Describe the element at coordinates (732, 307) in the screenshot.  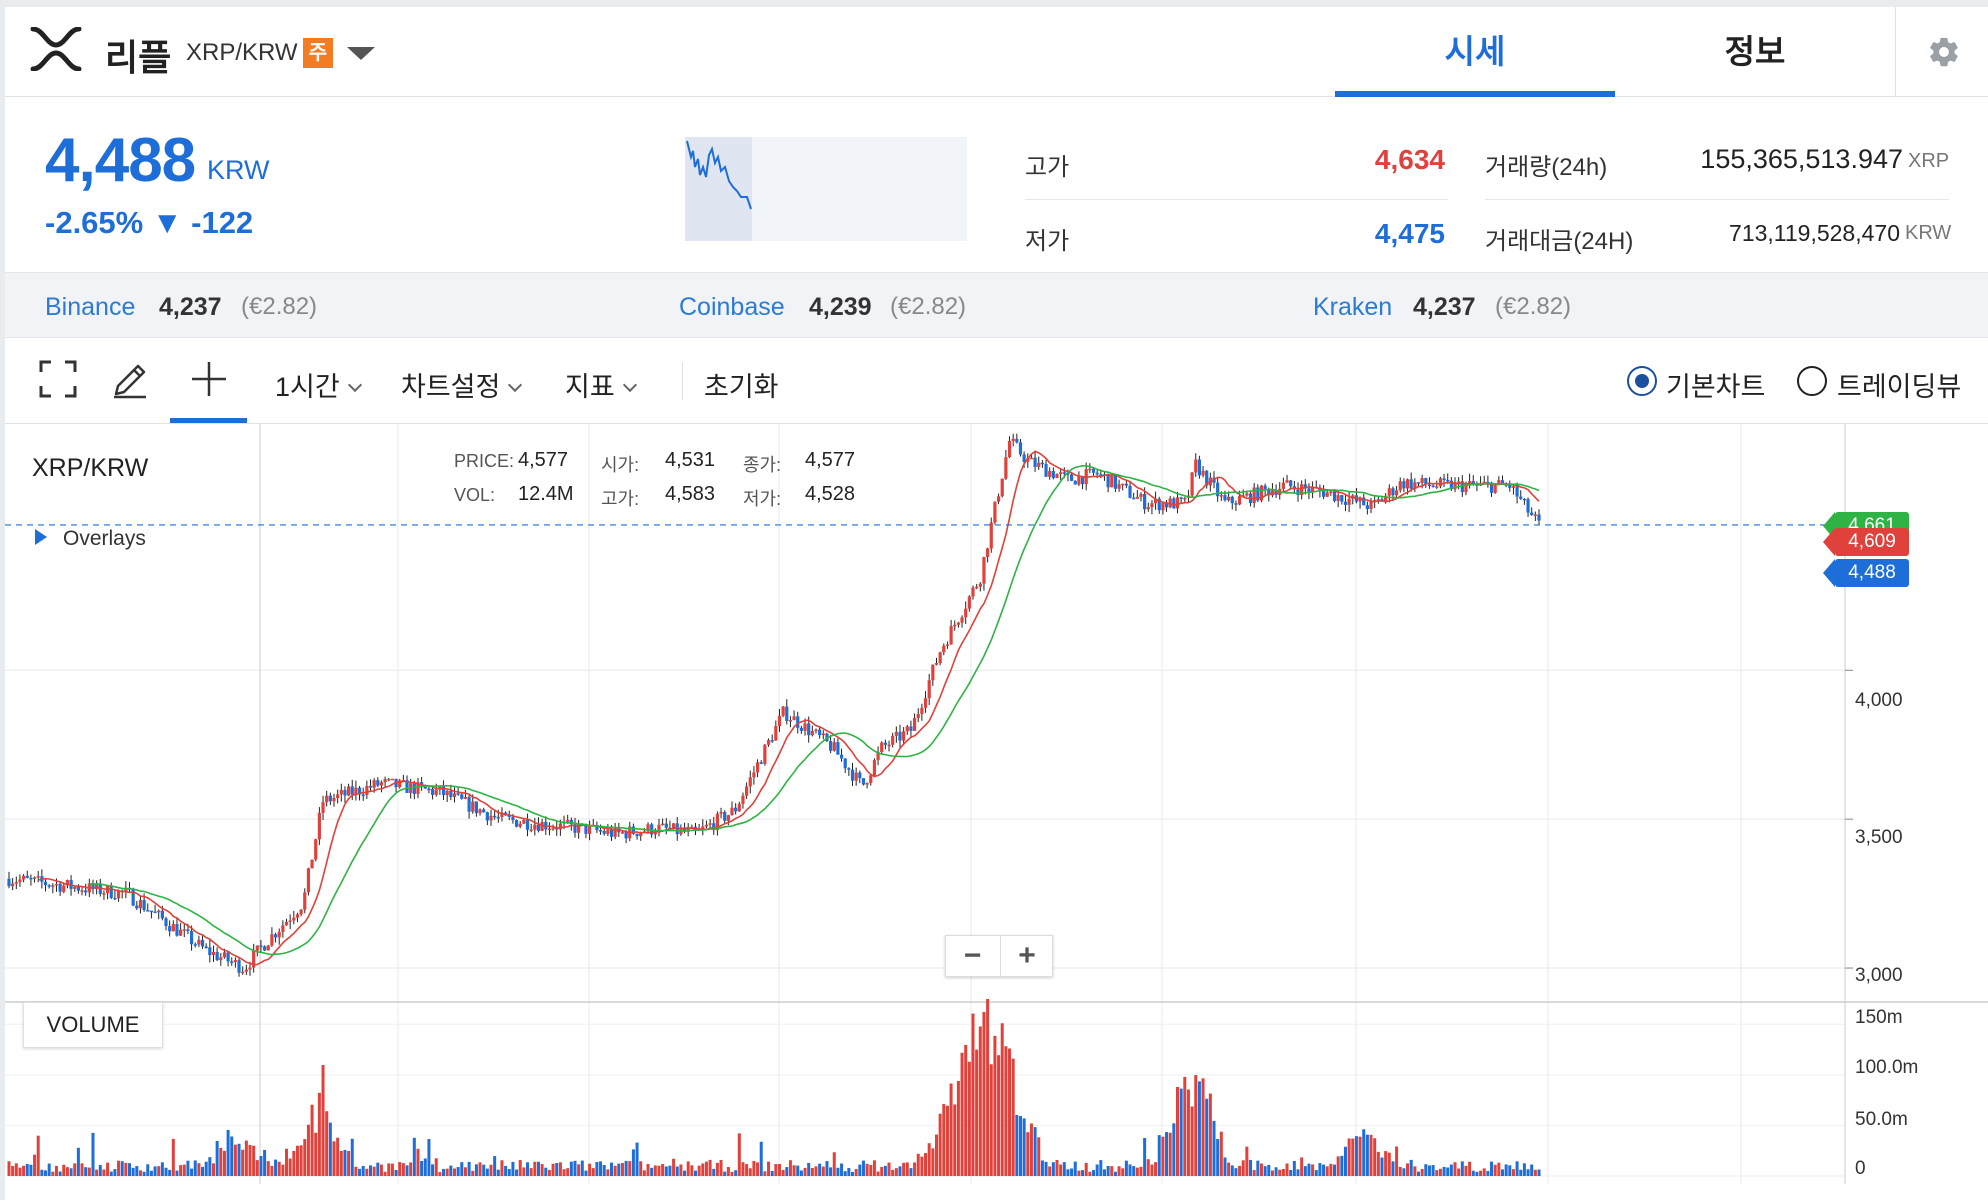
I see `exchange-coinbase-name: Coinbase` at that location.